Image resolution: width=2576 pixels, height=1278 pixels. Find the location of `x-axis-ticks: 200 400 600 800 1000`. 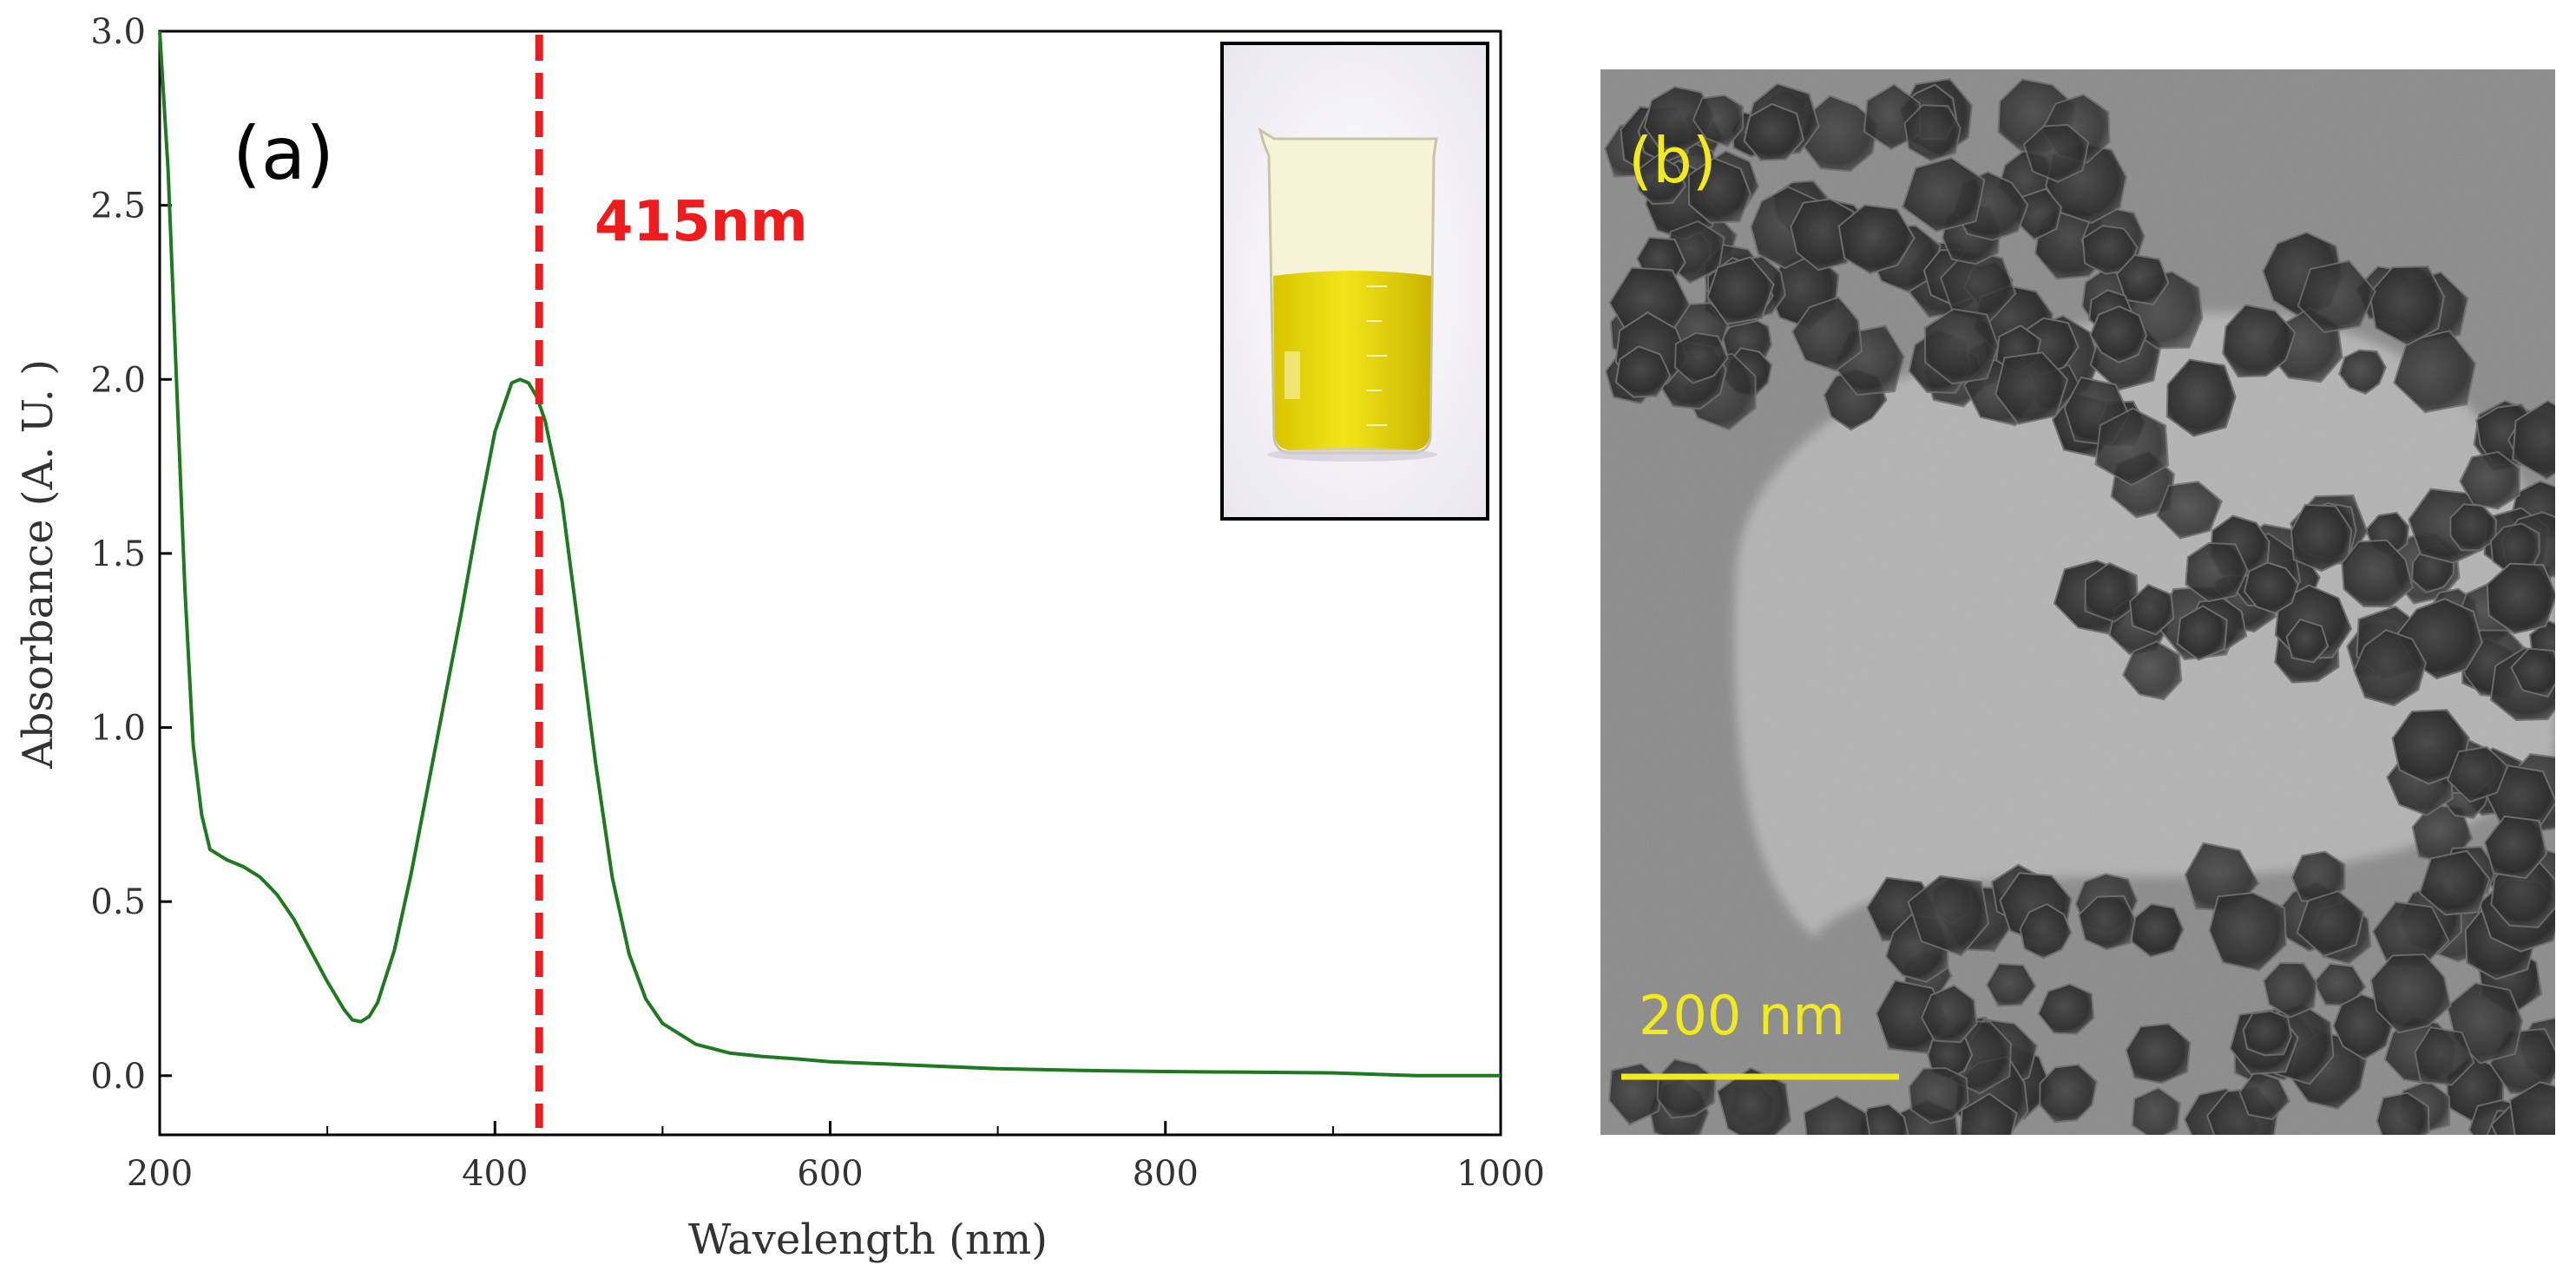

x-axis-ticks: 200 400 600 800 1000 is located at coordinates (836, 1157).